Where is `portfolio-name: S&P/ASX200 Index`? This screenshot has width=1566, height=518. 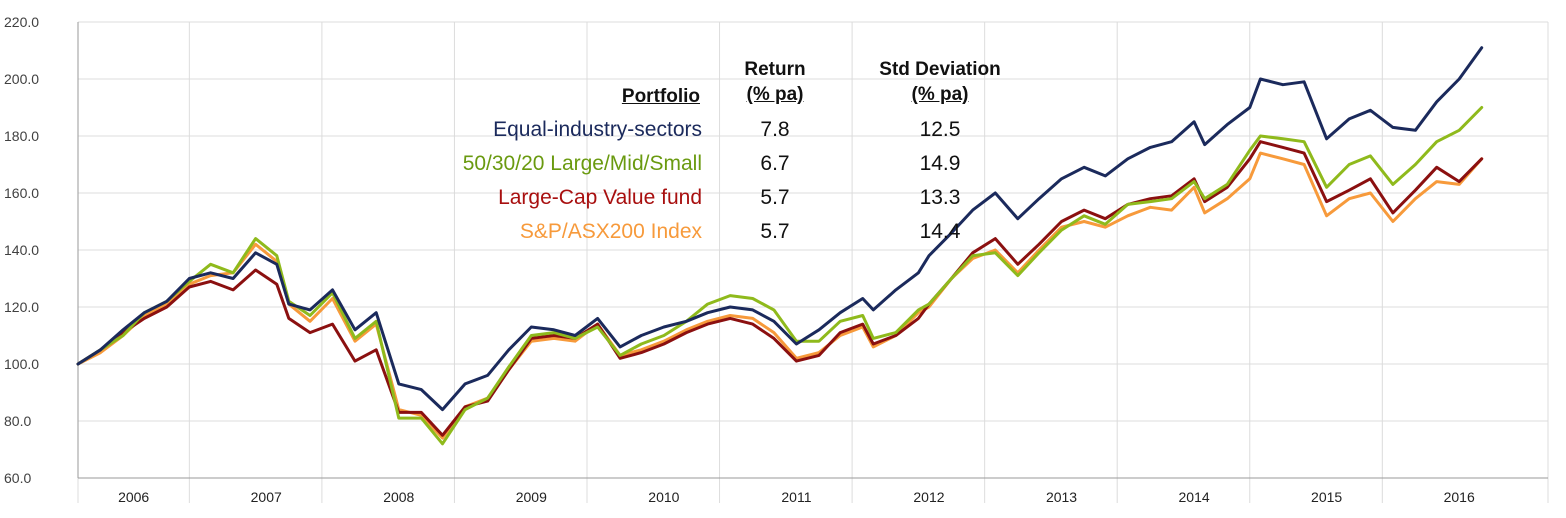 portfolio-name: S&P/ASX200 Index is located at coordinates (610, 231).